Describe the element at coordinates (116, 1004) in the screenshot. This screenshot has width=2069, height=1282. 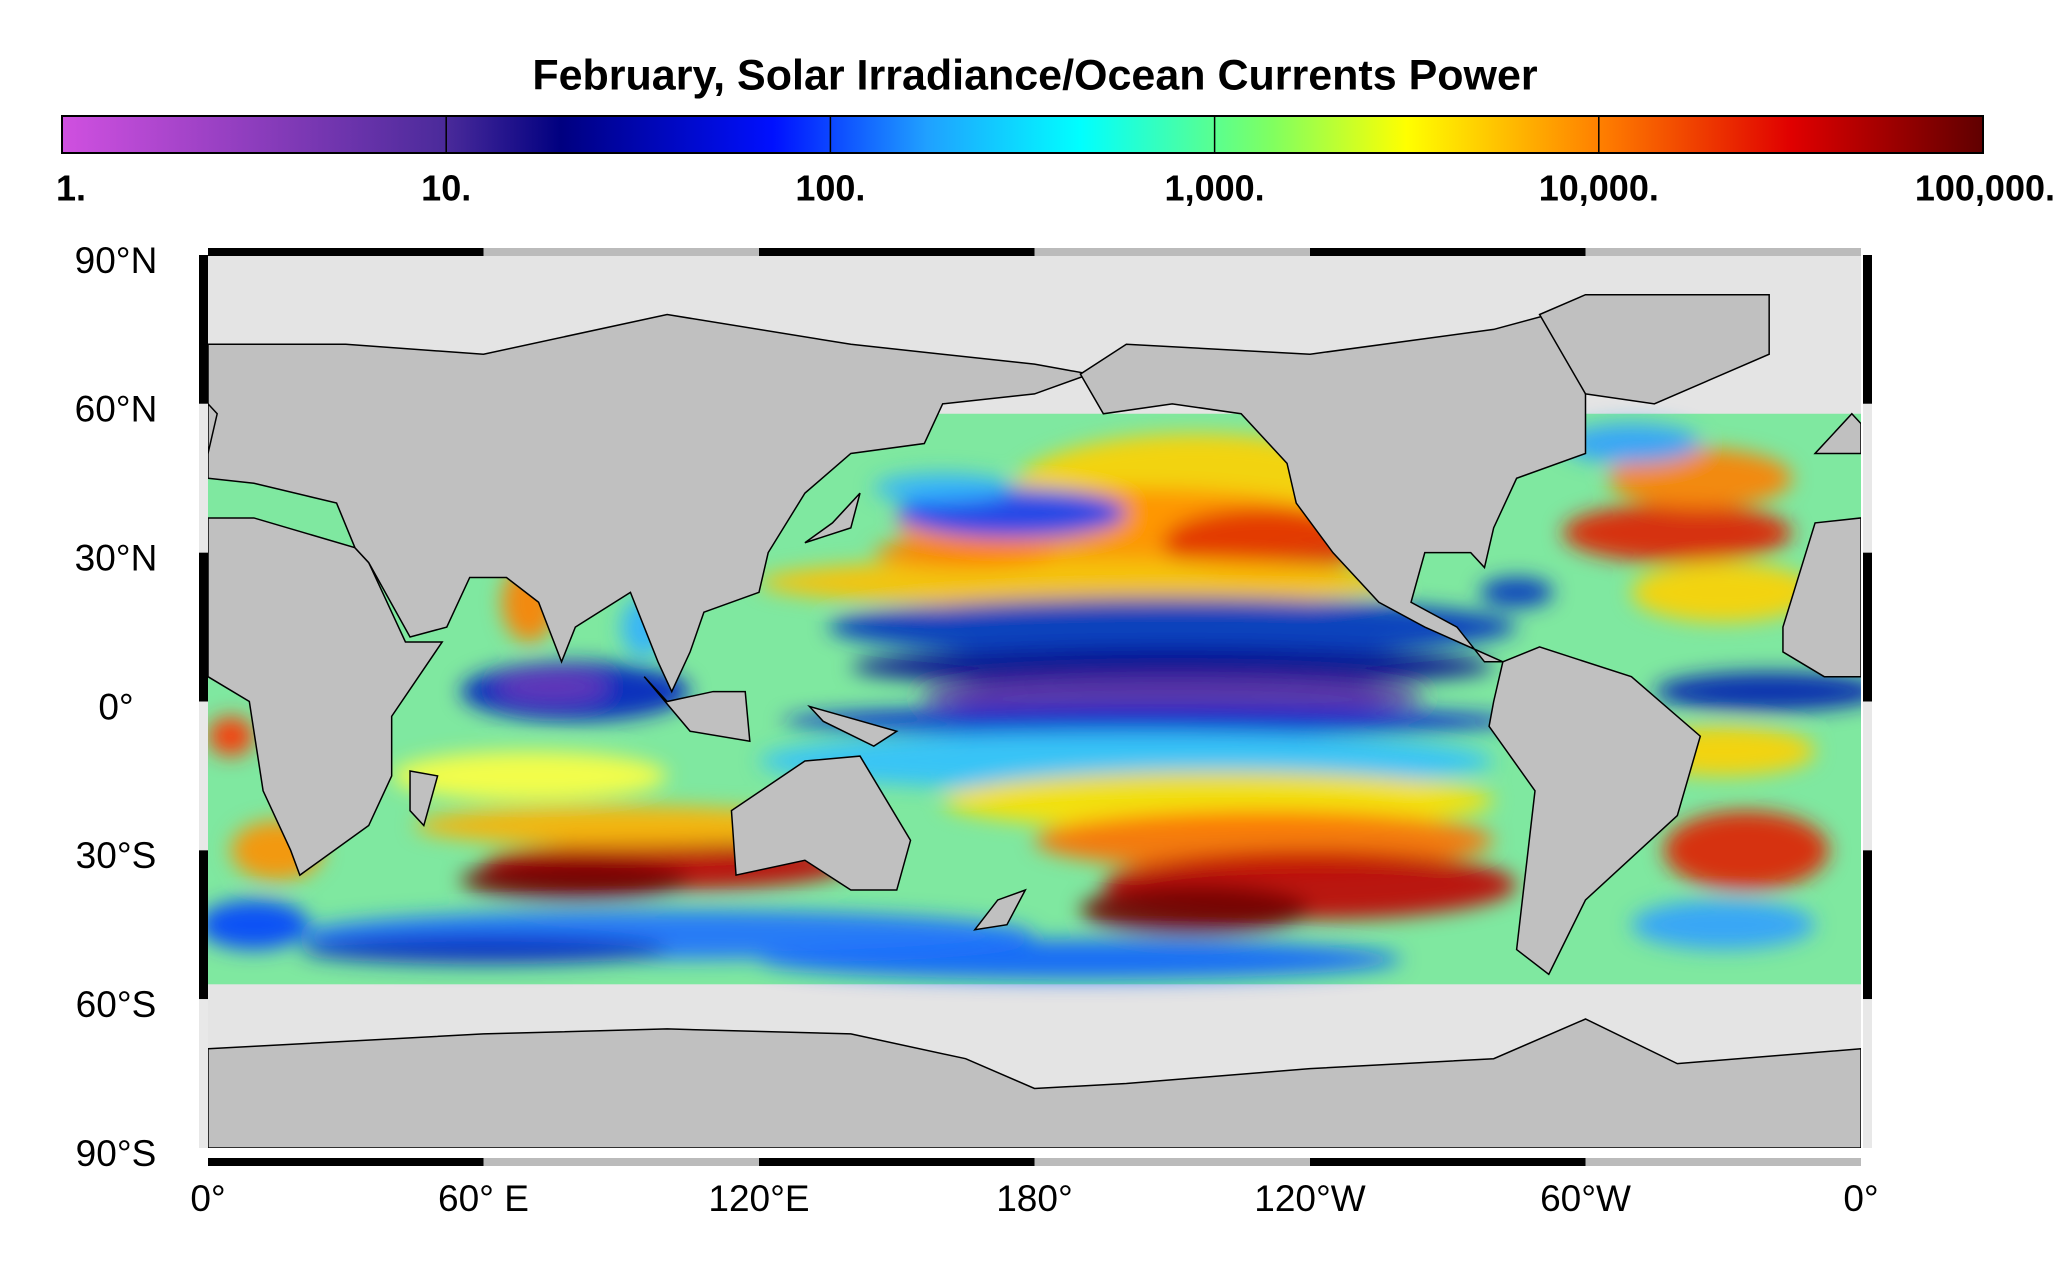
I see `y-tick-label: 60°S` at that location.